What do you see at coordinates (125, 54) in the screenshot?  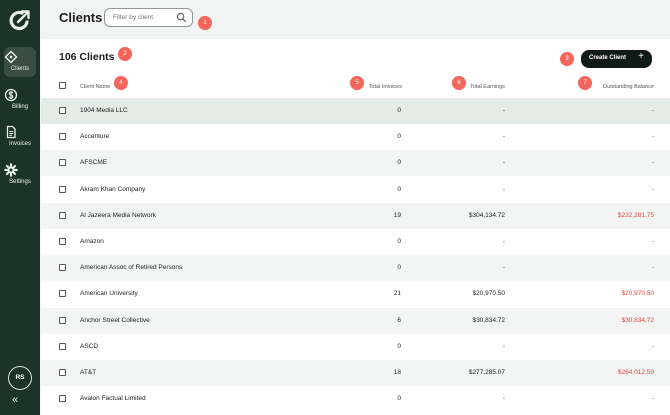 I see `annotation-marker: 2` at bounding box center [125, 54].